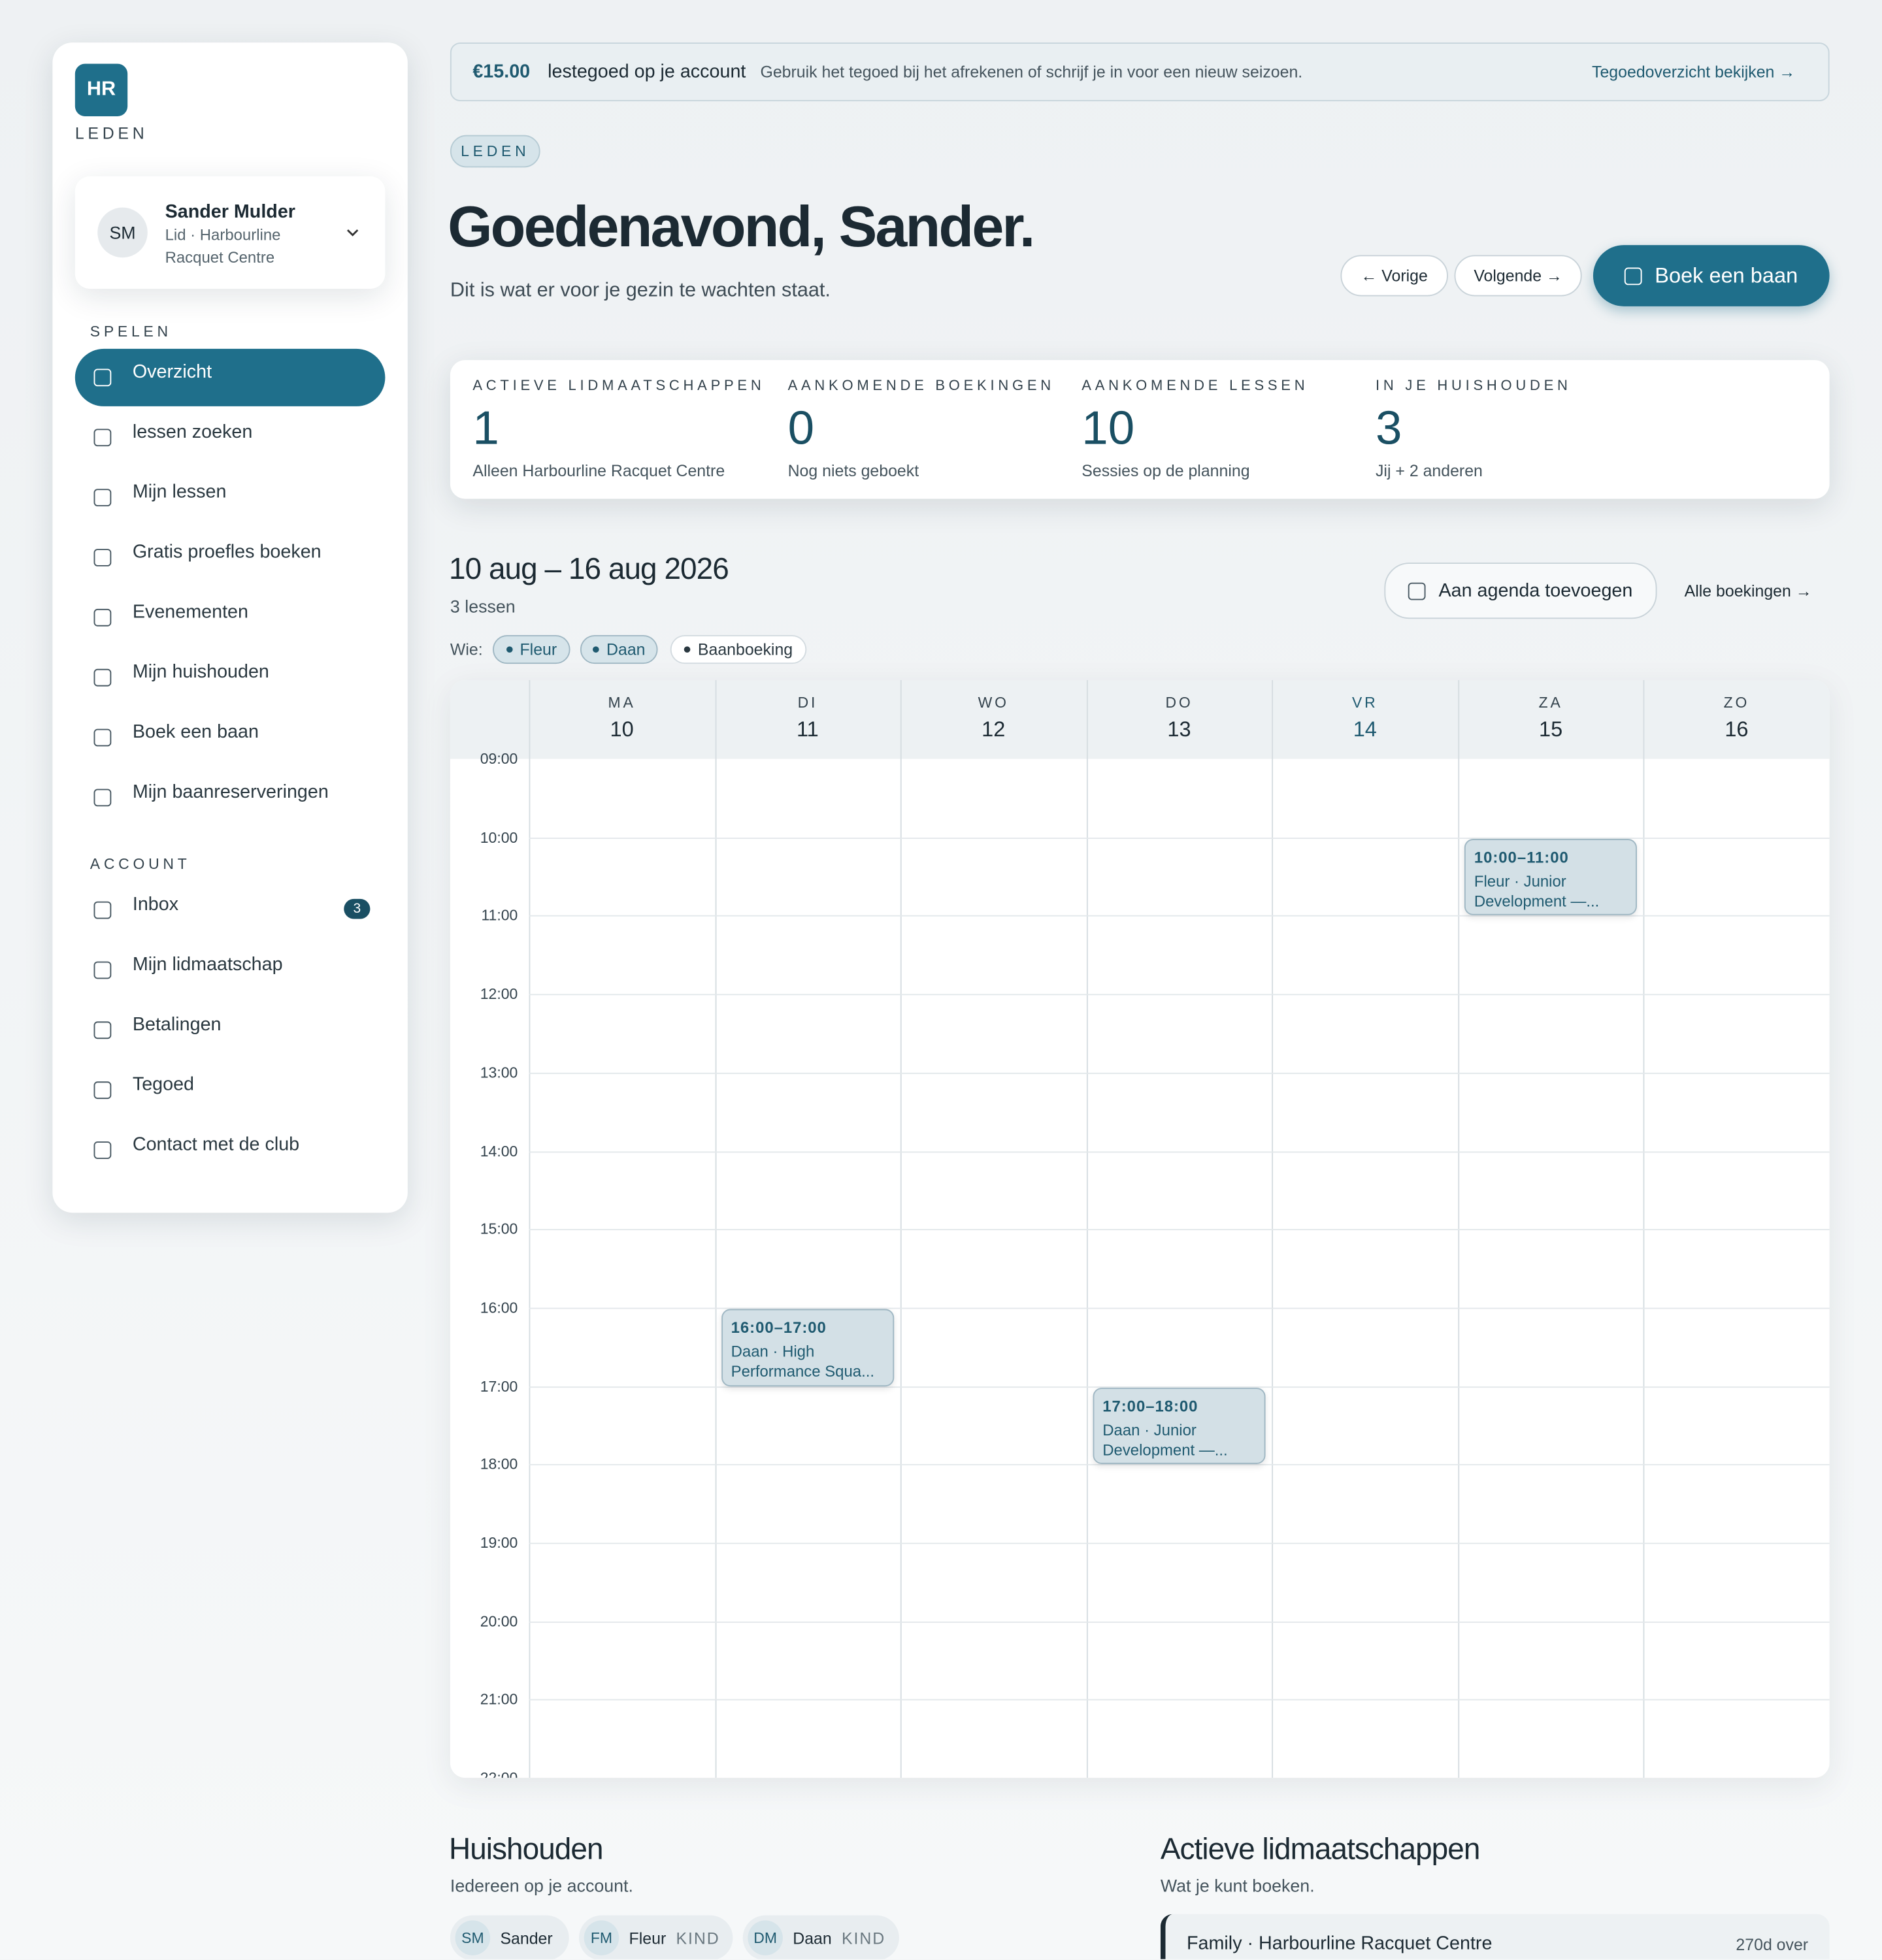 Image resolution: width=1882 pixels, height=1960 pixels. Describe the element at coordinates (1737, 590) in the screenshot. I see `all-label: Alle boekingen` at that location.